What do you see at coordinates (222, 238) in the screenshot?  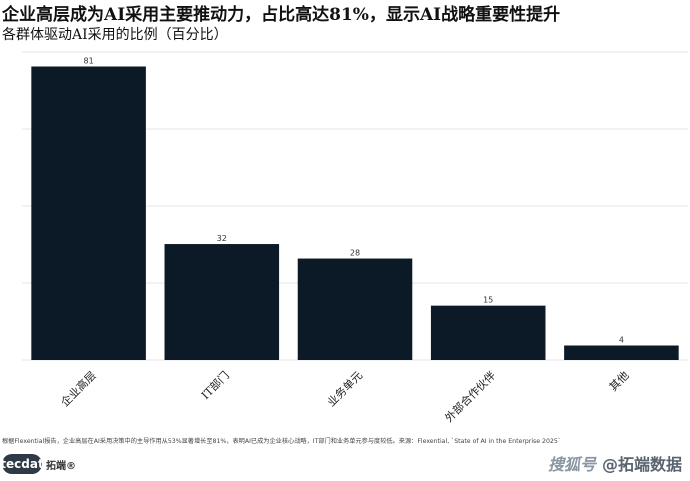 I see `data-label: 32` at bounding box center [222, 238].